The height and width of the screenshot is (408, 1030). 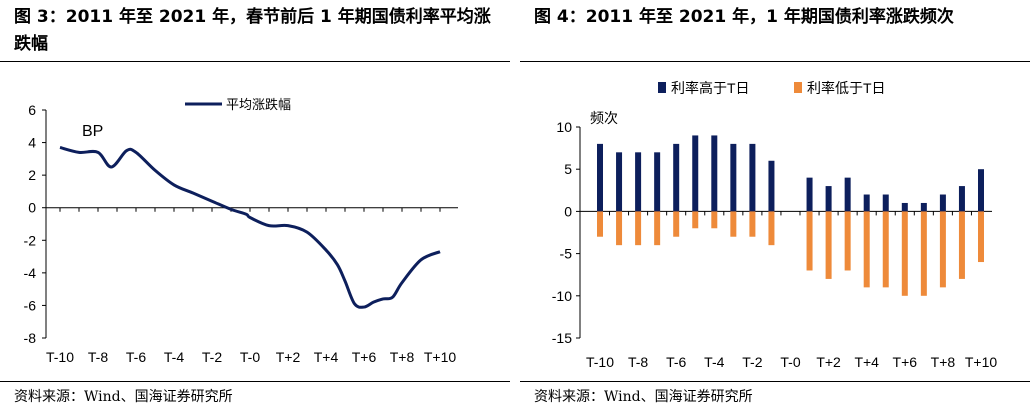 What do you see at coordinates (562, 338) in the screenshot?
I see `y-tick-label: -15` at bounding box center [562, 338].